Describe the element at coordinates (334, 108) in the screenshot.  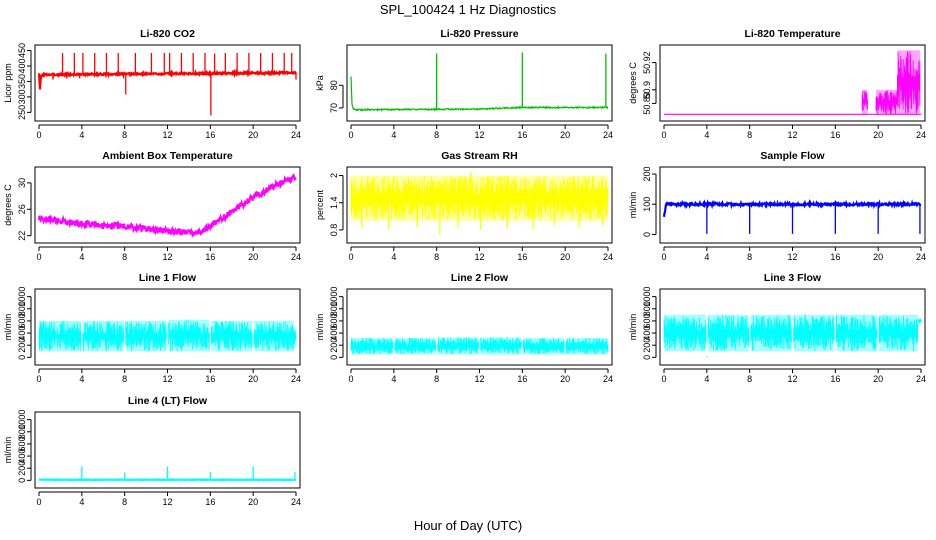
I see `y-tick-label: 70` at that location.